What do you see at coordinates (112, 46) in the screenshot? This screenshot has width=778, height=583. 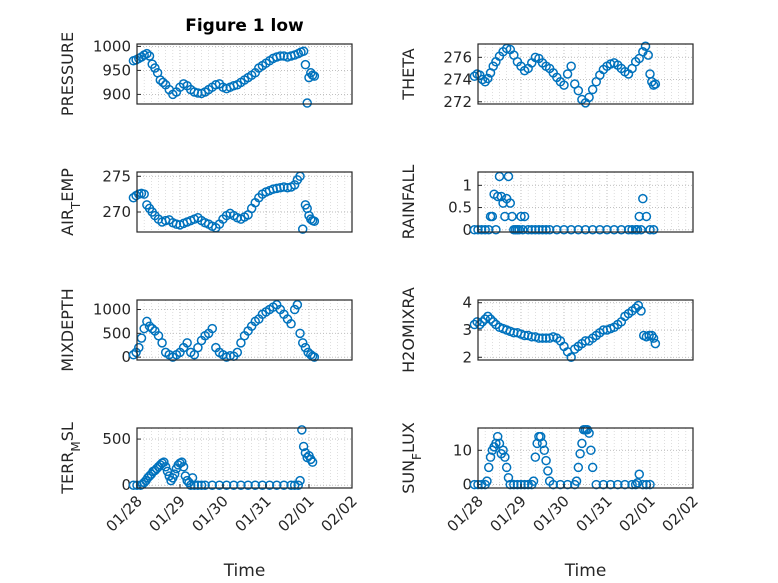 I see `y-tick-label: 1000` at bounding box center [112, 46].